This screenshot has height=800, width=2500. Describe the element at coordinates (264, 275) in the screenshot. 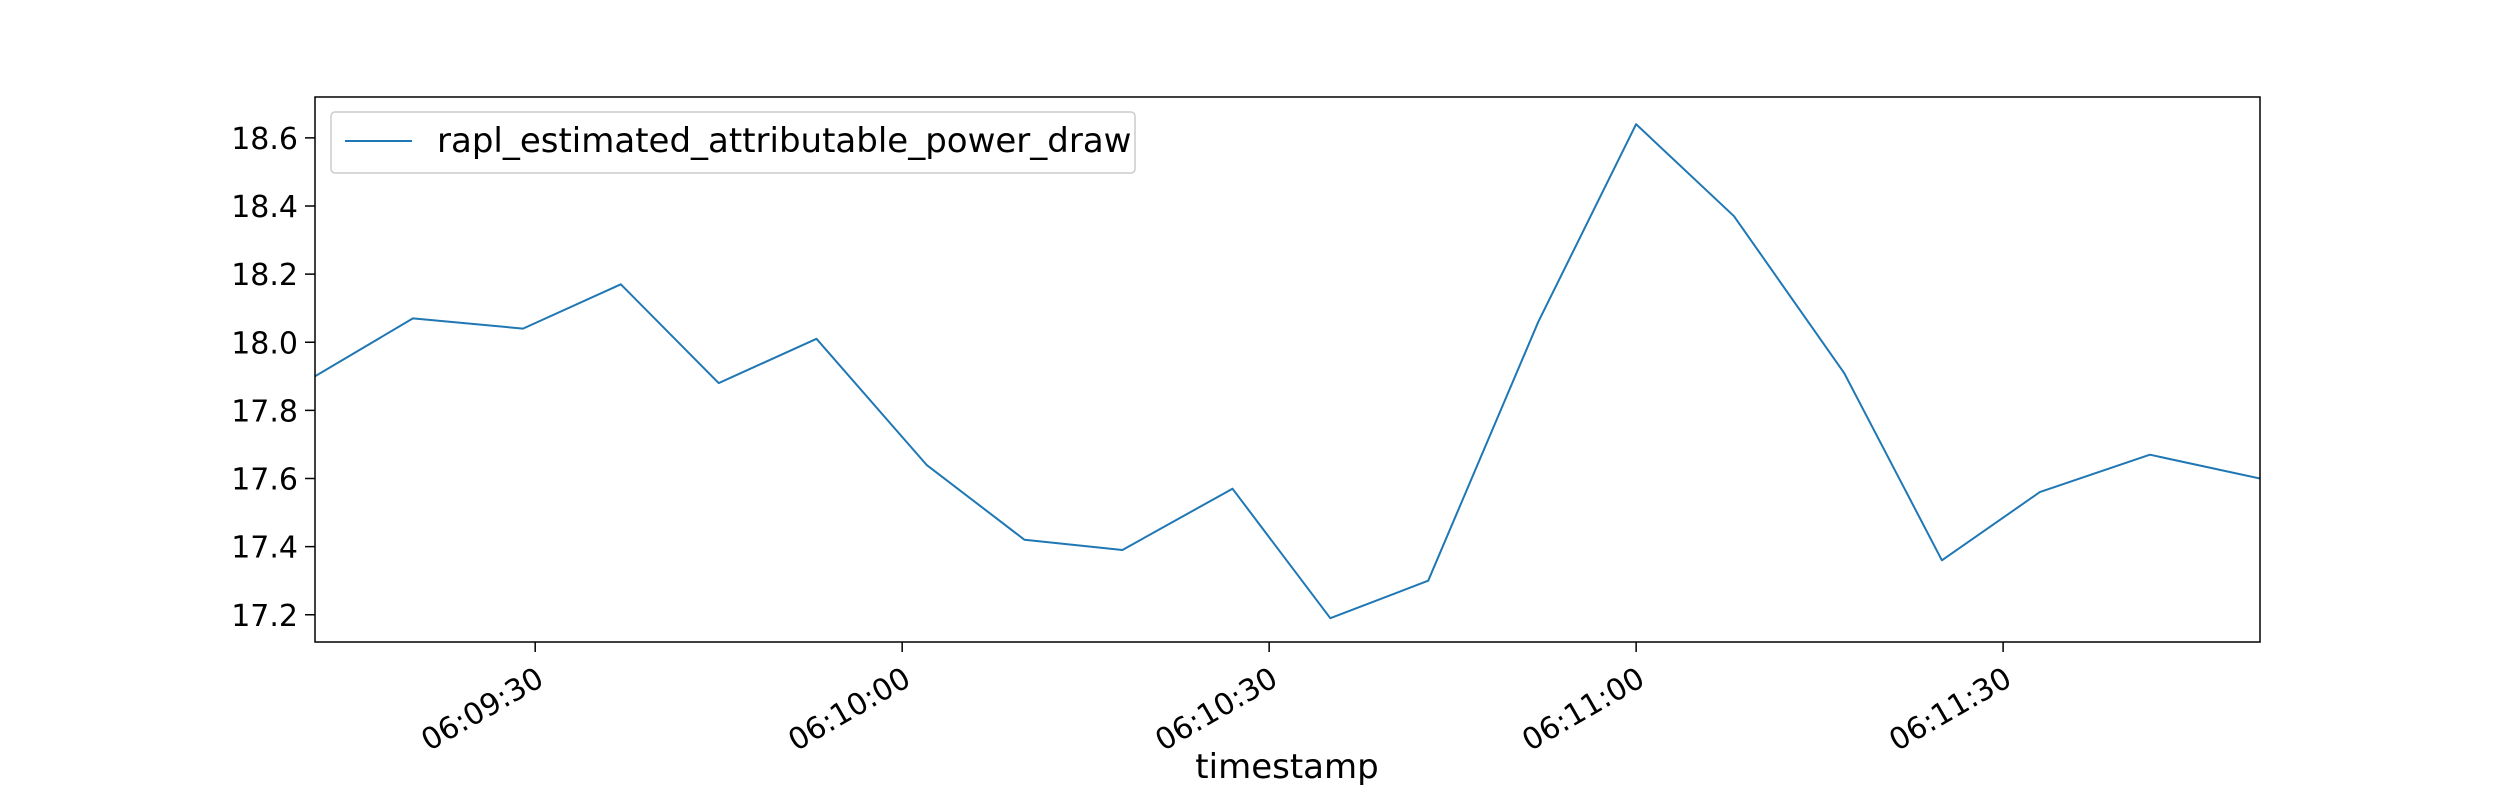

I see `y-tick-label: 18.2` at that location.